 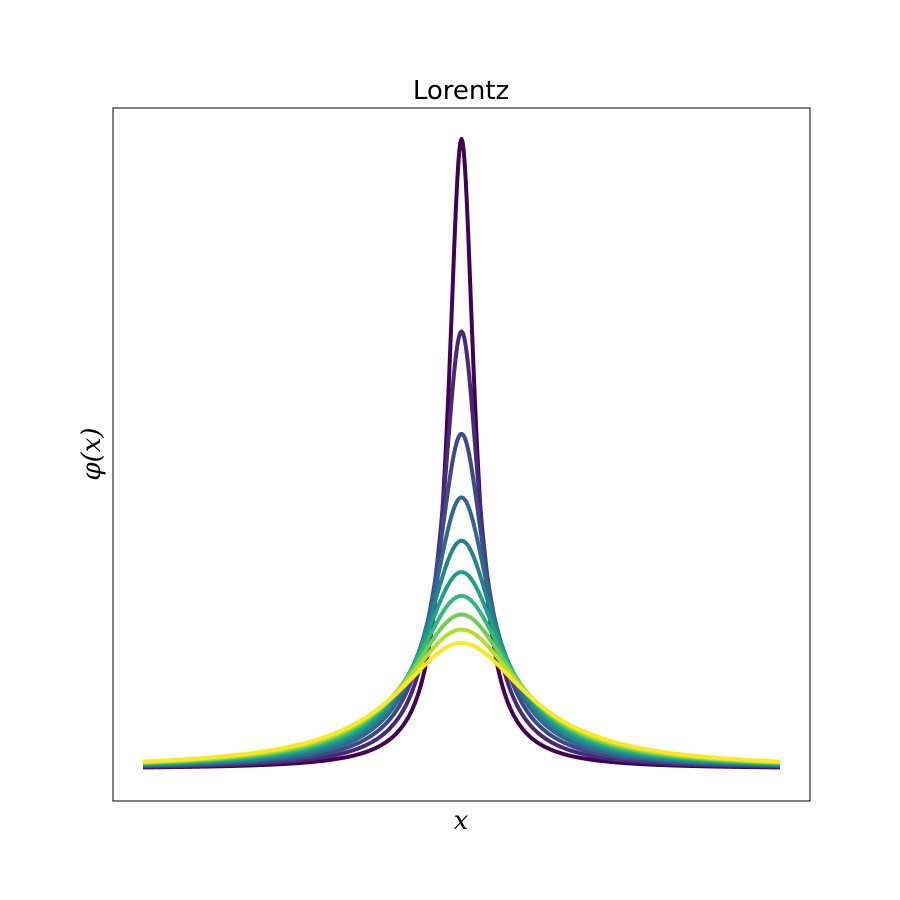 What do you see at coordinates (461, 821) in the screenshot?
I see `x-axis-label: x` at bounding box center [461, 821].